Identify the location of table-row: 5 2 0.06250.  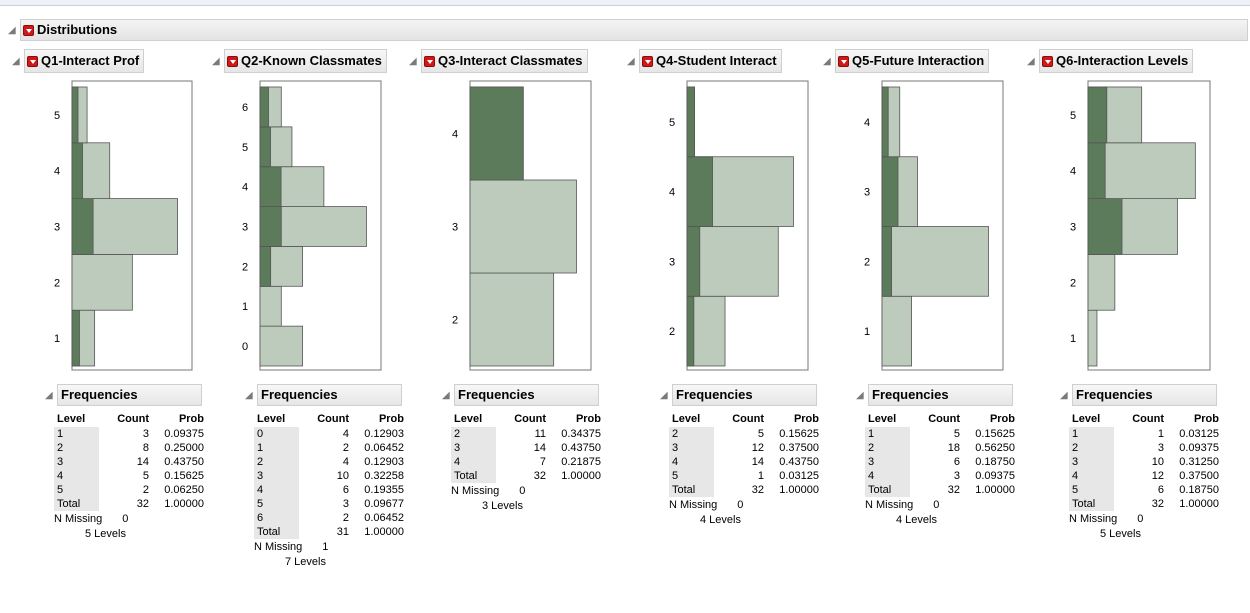
(129, 490).